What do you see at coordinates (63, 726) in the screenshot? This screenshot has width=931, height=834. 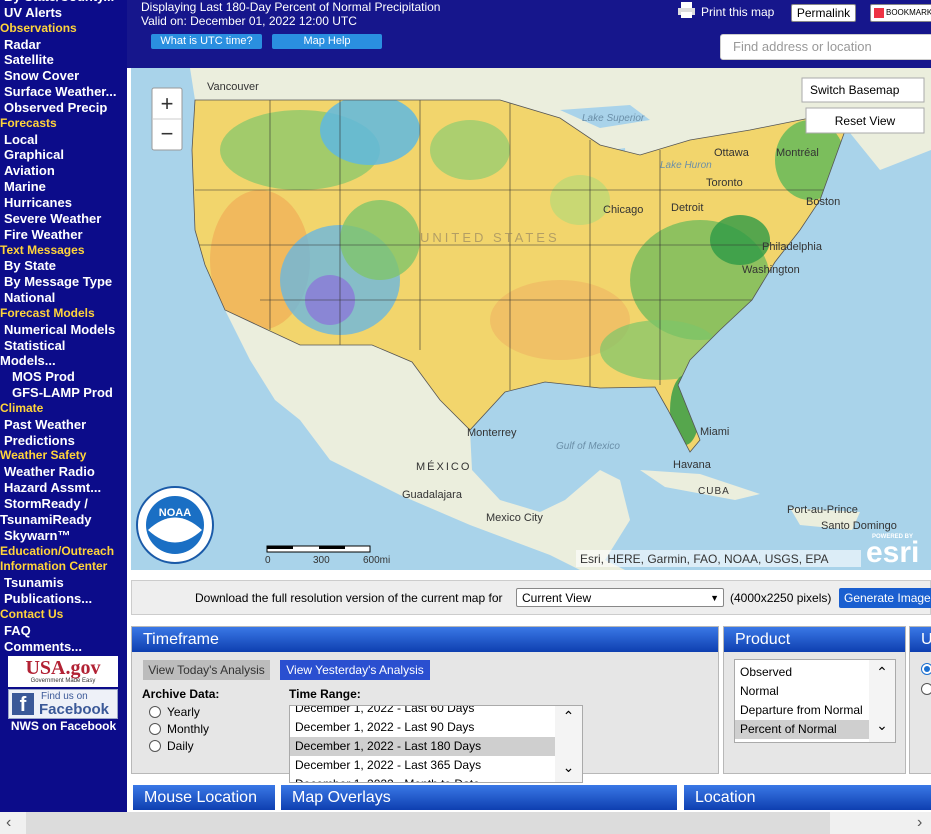 I see `facebook-caption: NWS on Facebook` at bounding box center [63, 726].